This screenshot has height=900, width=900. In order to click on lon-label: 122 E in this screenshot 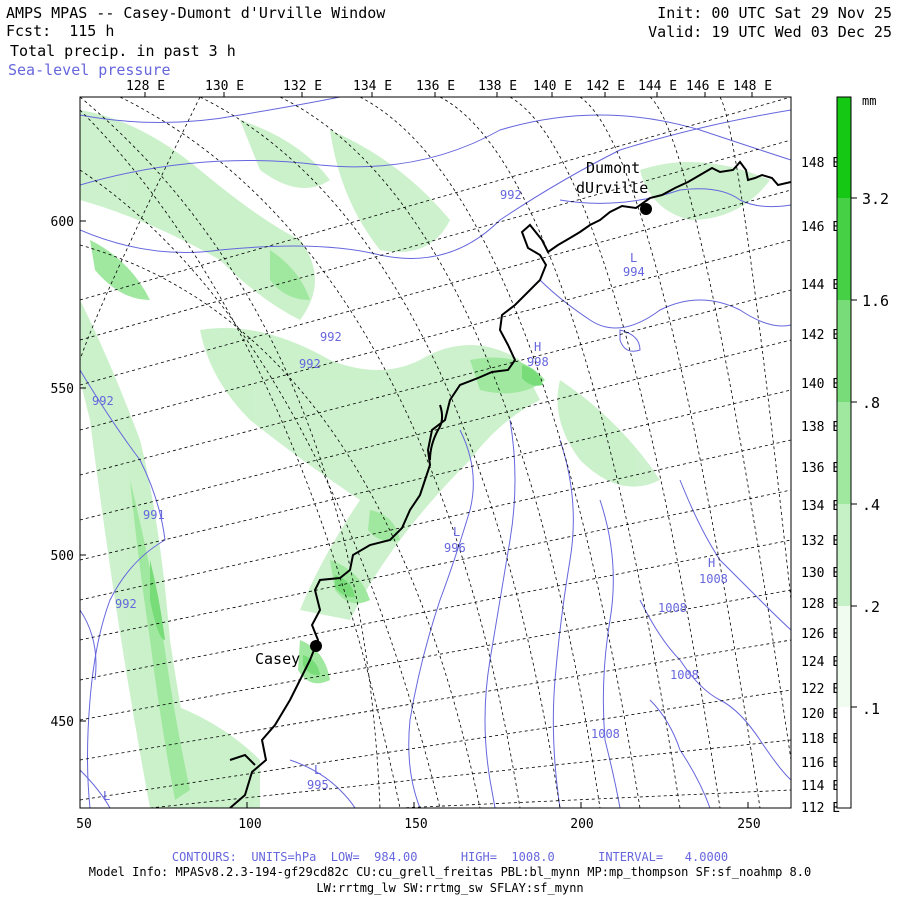, I will do `click(820, 689)`.